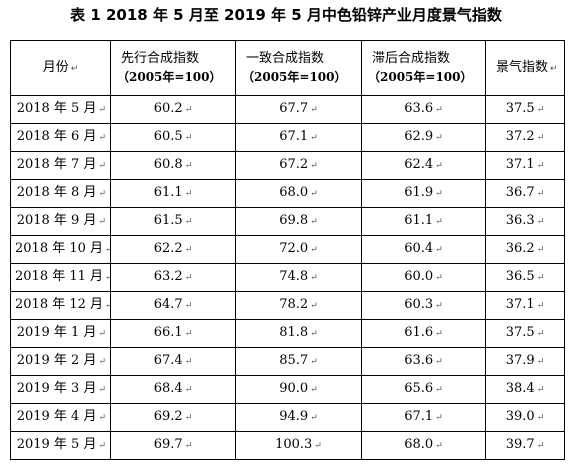  I want to click on cell-leading-index: 63.2 ↵, so click(173, 277).